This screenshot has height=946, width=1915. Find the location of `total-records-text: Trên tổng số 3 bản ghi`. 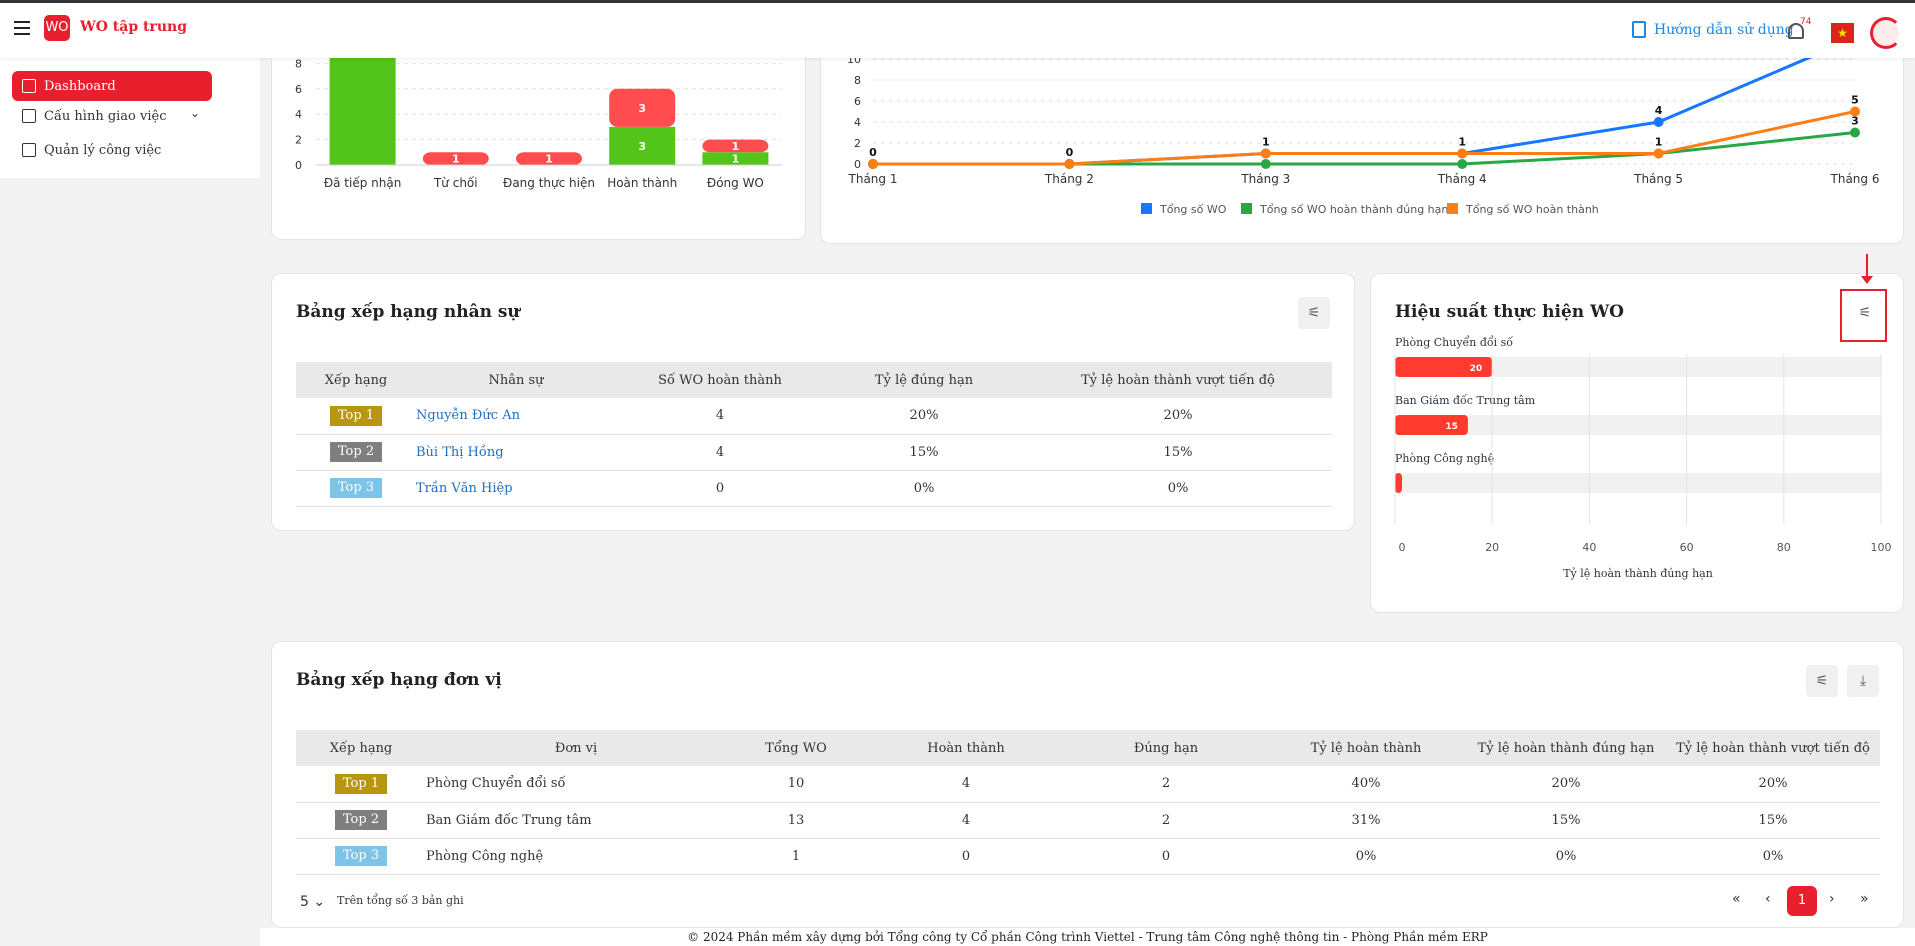

total-records-text: Trên tổng số 3 bản ghi is located at coordinates (400, 900).